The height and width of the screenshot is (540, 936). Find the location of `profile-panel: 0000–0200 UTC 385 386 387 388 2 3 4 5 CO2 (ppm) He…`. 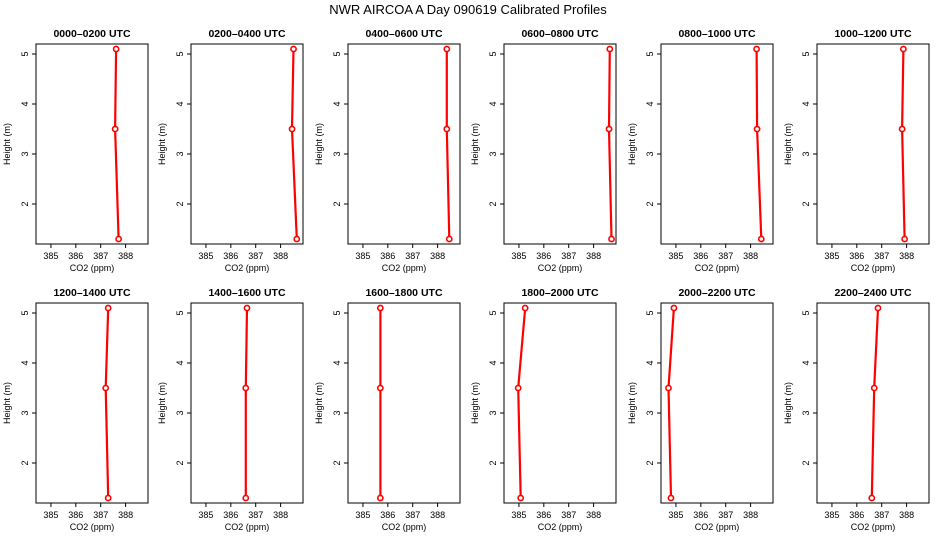

profile-panel: 0000–0200 UTC 385 386 387 388 2 3 4 5 CO2 (ppm) He… is located at coordinates (75, 150).